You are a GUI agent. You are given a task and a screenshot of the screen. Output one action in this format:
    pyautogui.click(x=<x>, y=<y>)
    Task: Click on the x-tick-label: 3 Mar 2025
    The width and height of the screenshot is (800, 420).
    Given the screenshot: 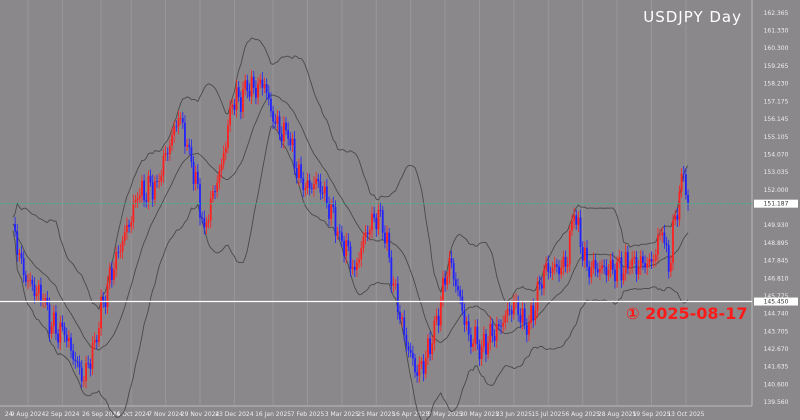 What is the action you would take?
    pyautogui.click(x=342, y=414)
    